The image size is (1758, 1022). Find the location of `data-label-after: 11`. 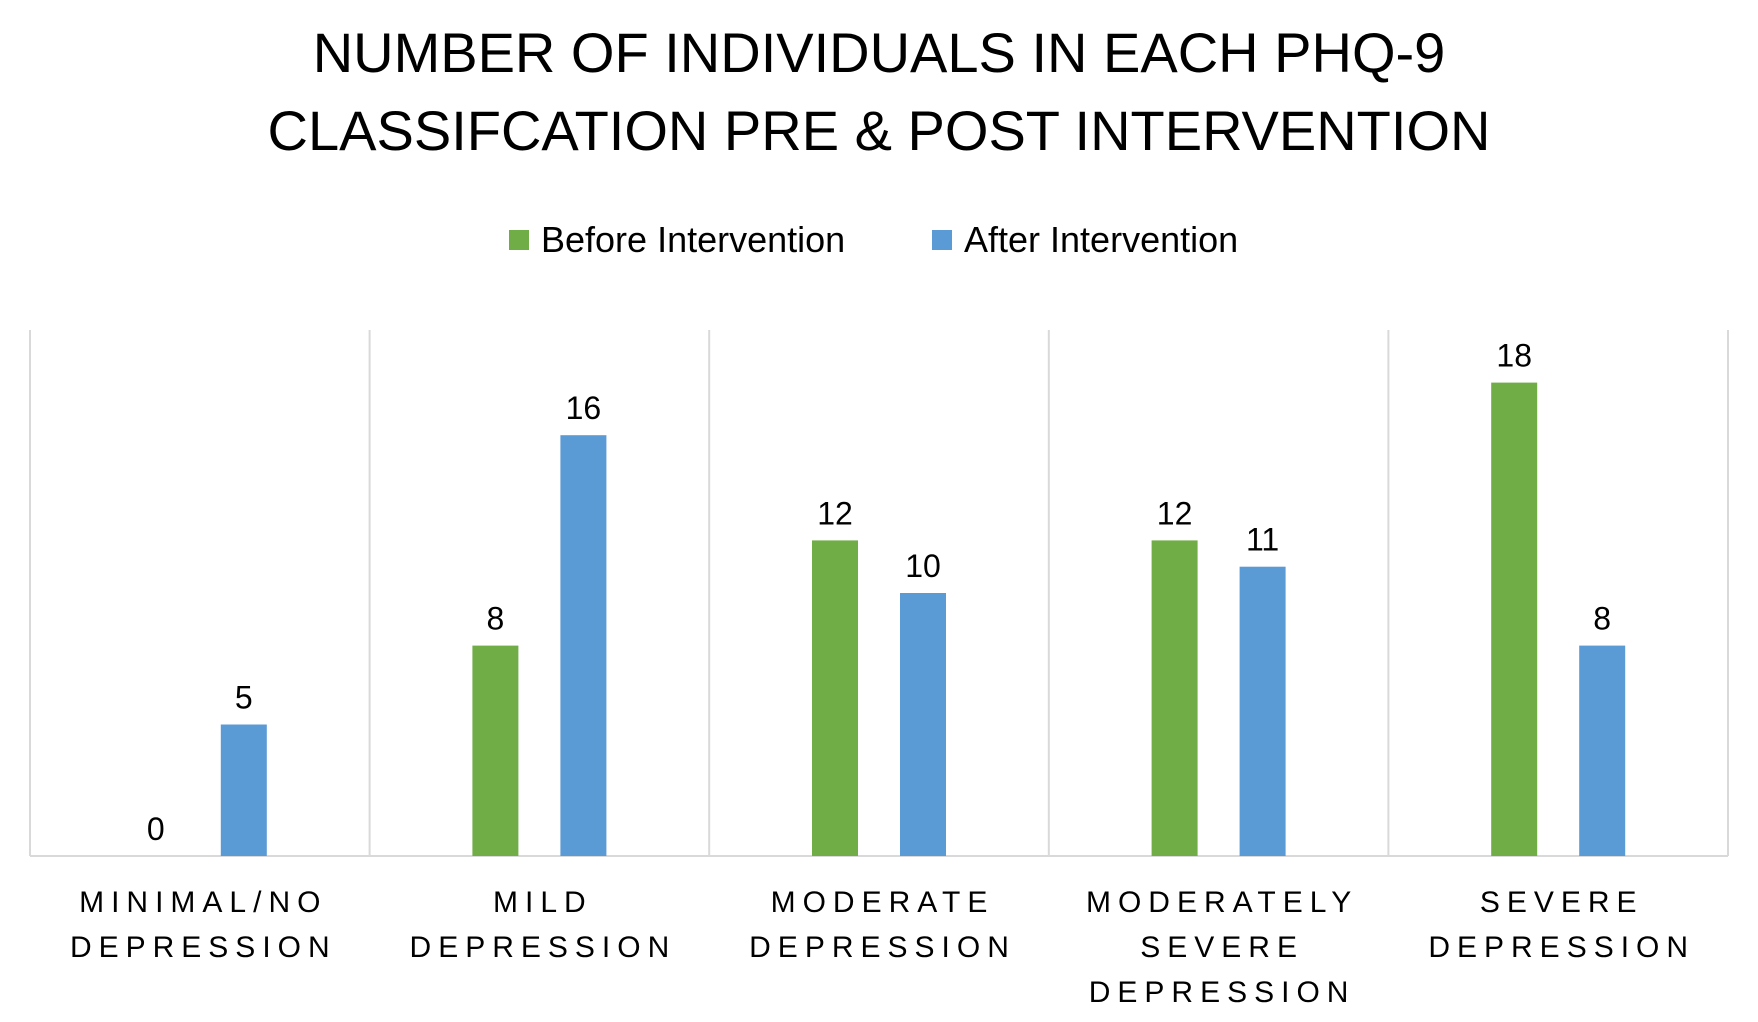

data-label-after: 11 is located at coordinates (1262, 540).